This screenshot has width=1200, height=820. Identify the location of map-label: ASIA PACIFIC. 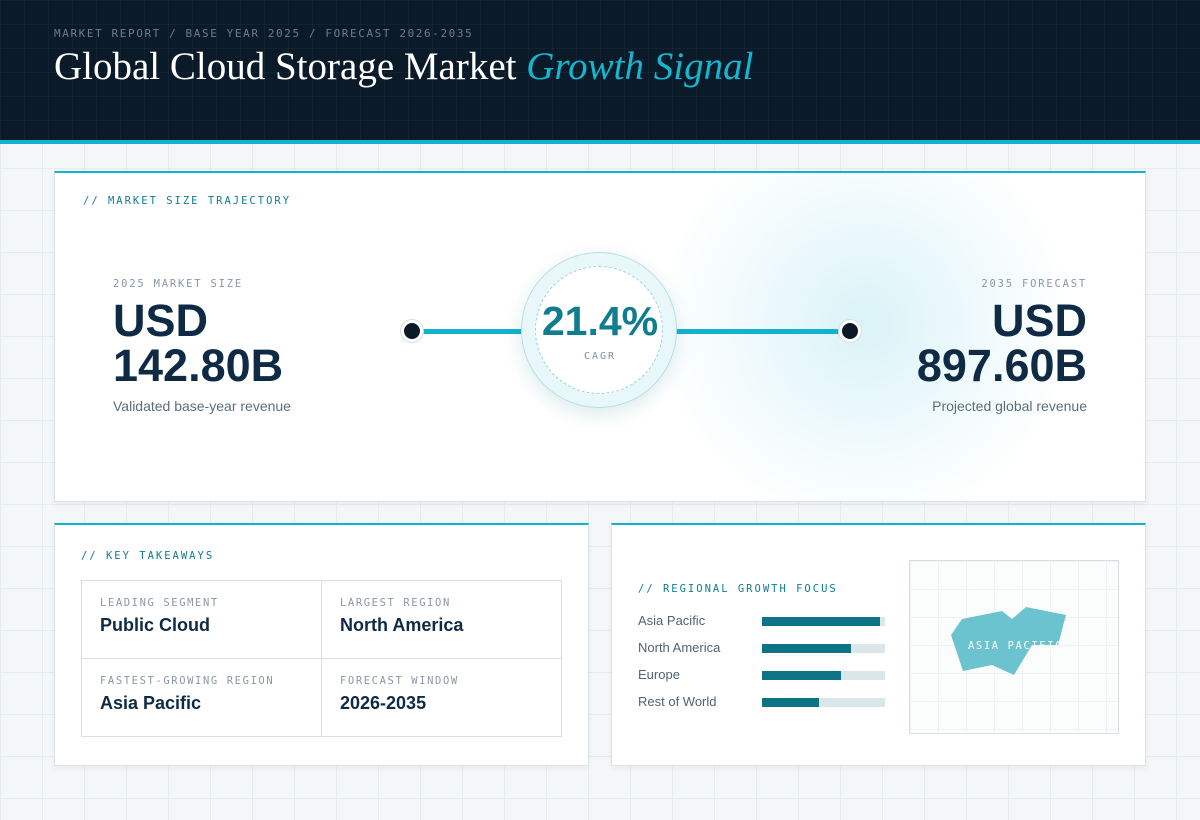
(1016, 646).